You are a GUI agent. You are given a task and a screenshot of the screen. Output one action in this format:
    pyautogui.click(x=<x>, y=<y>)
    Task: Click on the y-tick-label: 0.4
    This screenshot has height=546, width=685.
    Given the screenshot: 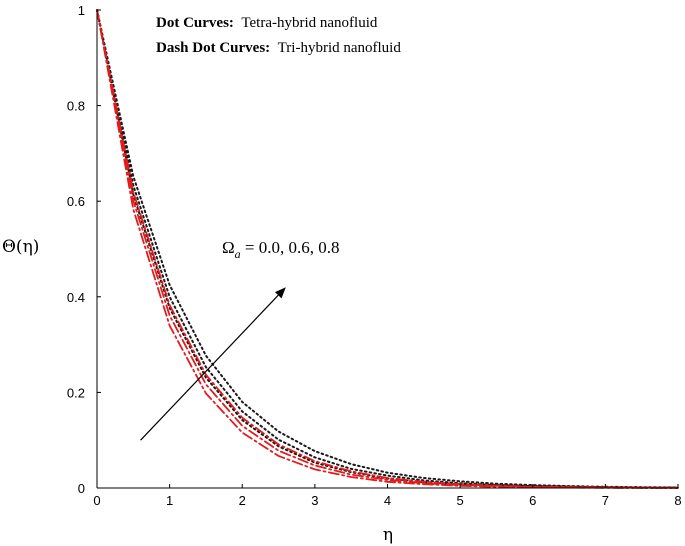 What is the action you would take?
    pyautogui.click(x=76, y=297)
    